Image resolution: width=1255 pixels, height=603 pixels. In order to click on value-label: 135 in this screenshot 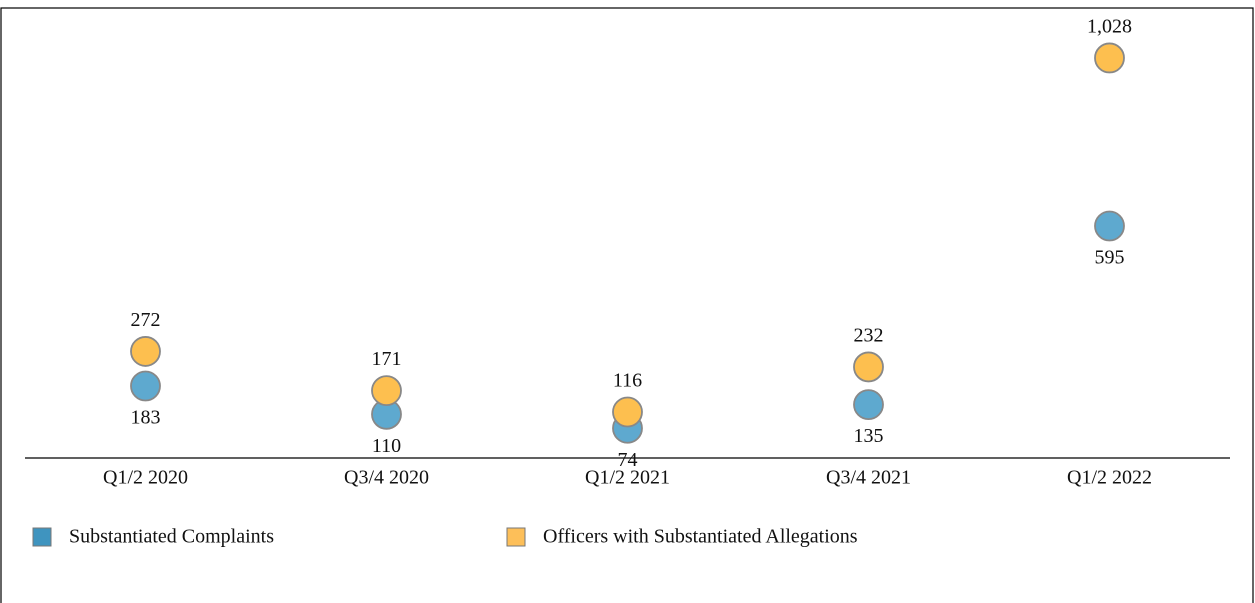, I will do `click(869, 436)`.